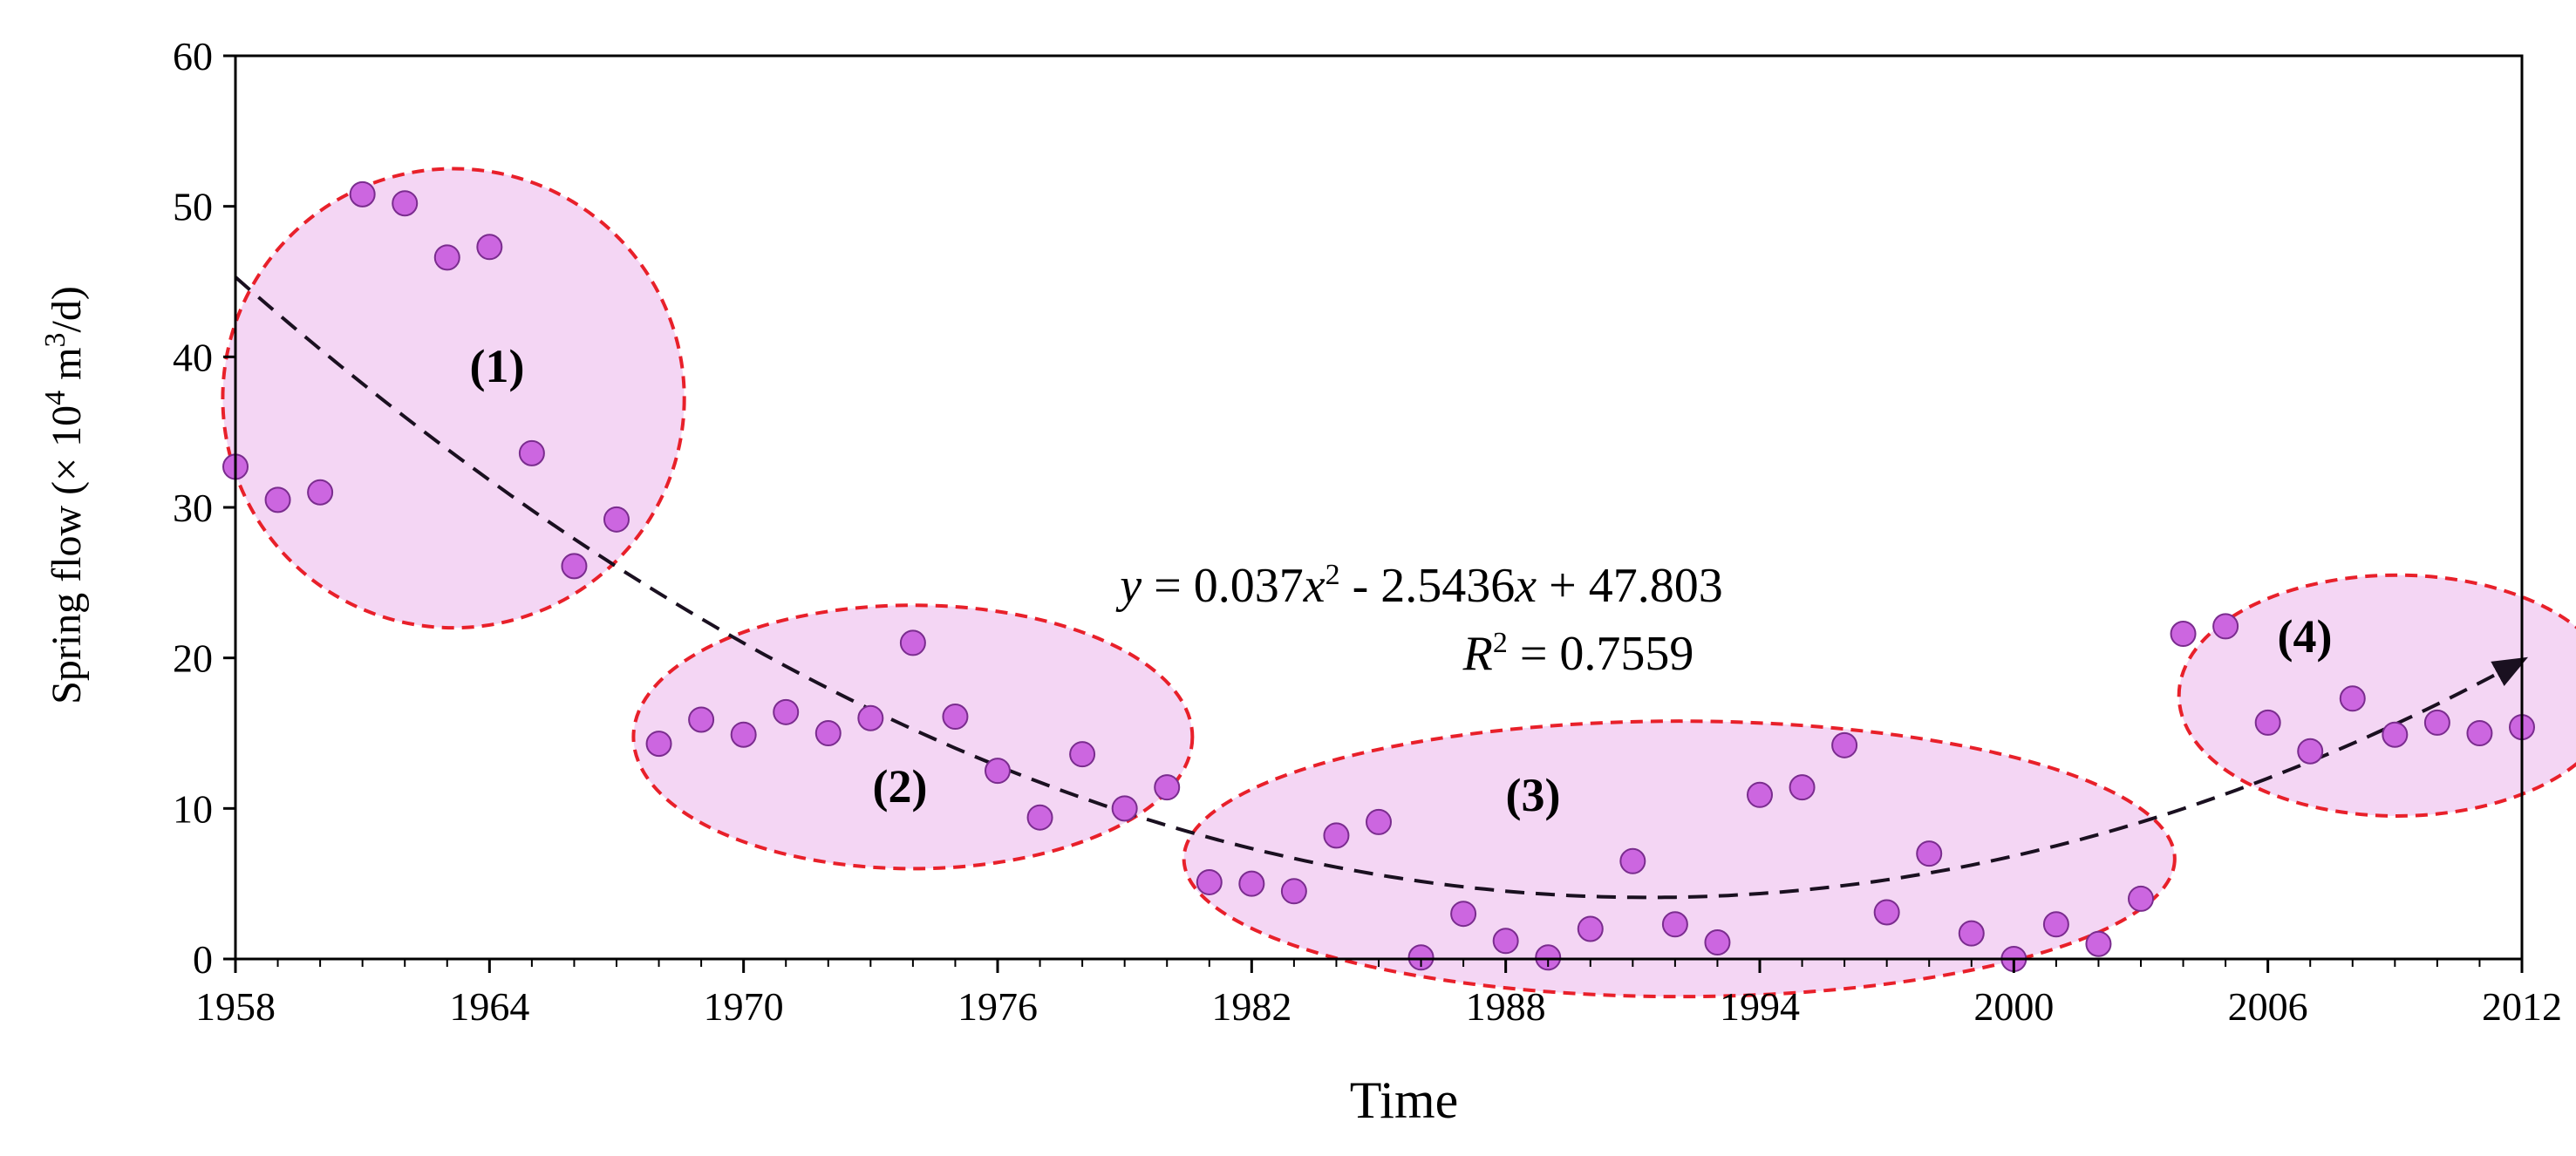 The height and width of the screenshot is (1156, 2576). What do you see at coordinates (2522, 1006) in the screenshot?
I see `x-tick-label: 2012` at bounding box center [2522, 1006].